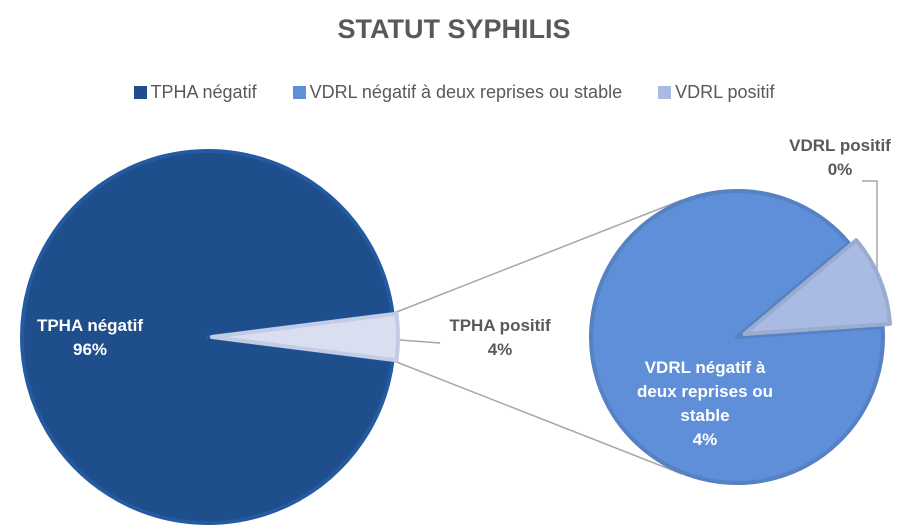 The height and width of the screenshot is (527, 908). Describe the element at coordinates (725, 92) in the screenshot. I see `legend-label: VDRL positif` at that location.